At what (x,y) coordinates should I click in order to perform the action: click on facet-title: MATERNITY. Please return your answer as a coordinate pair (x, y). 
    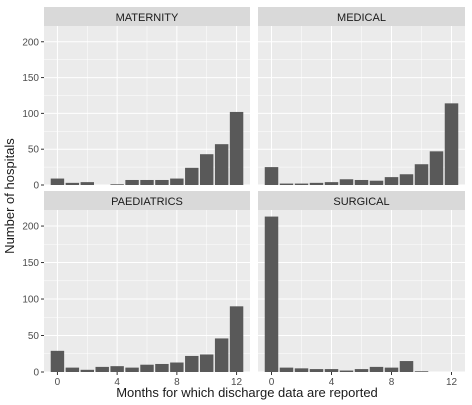
    Looking at the image, I should click on (147, 18).